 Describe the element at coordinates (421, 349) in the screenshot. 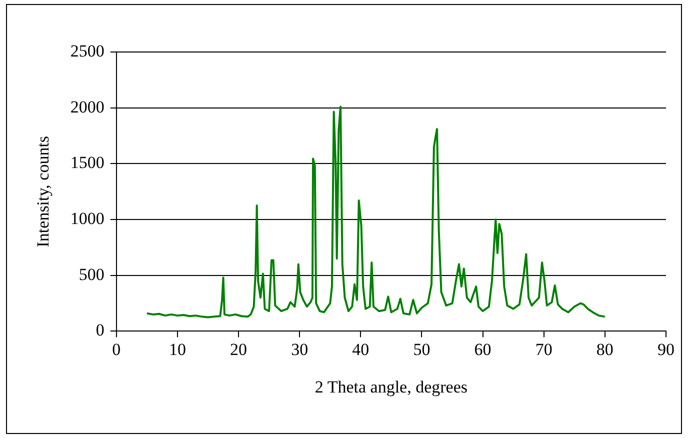

I see `x-tick-label: 50` at that location.